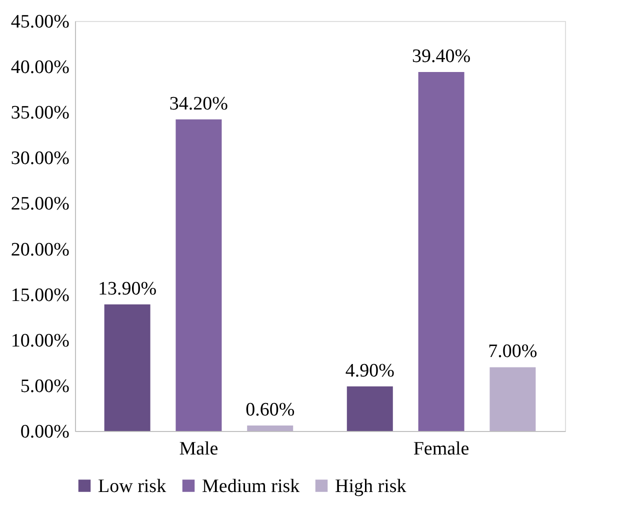 The image size is (625, 527). Describe the element at coordinates (40, 113) in the screenshot. I see `y-tick-label: 35.00%` at that location.